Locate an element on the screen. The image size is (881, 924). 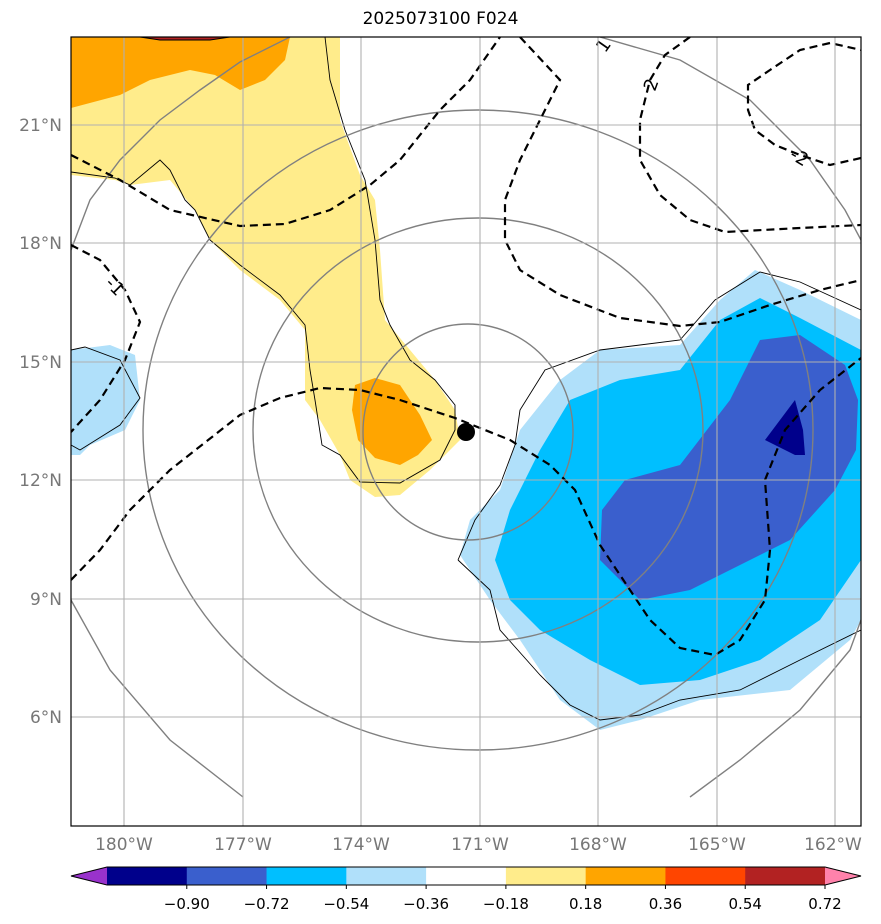
positive-orange-top-fill is located at coordinates (180, 72).